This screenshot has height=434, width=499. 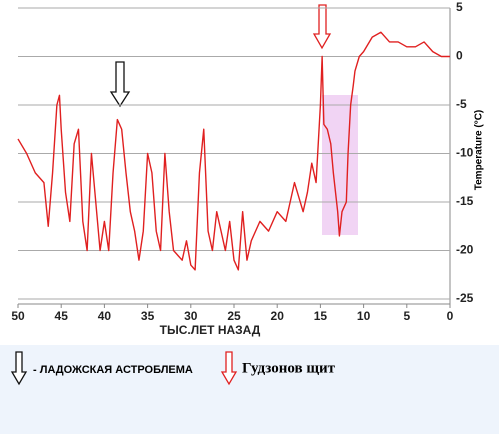 I want to click on x-tick-label: 25, so click(x=234, y=316).